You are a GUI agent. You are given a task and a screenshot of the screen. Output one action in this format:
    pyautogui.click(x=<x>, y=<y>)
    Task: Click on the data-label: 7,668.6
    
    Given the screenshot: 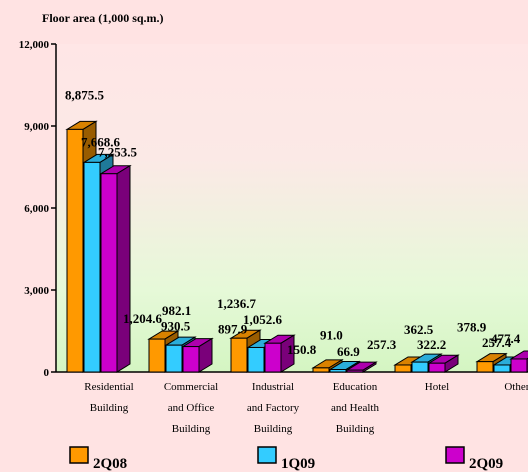 What is the action you would take?
    pyautogui.click(x=101, y=141)
    